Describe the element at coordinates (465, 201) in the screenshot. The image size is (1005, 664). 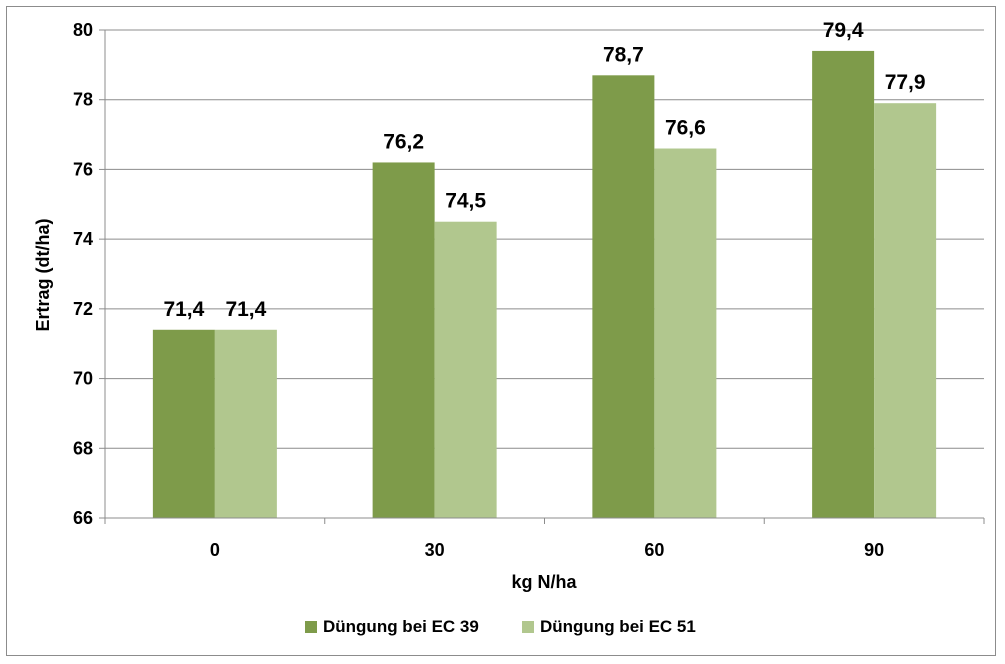
I see `data-label: 74,5` at that location.